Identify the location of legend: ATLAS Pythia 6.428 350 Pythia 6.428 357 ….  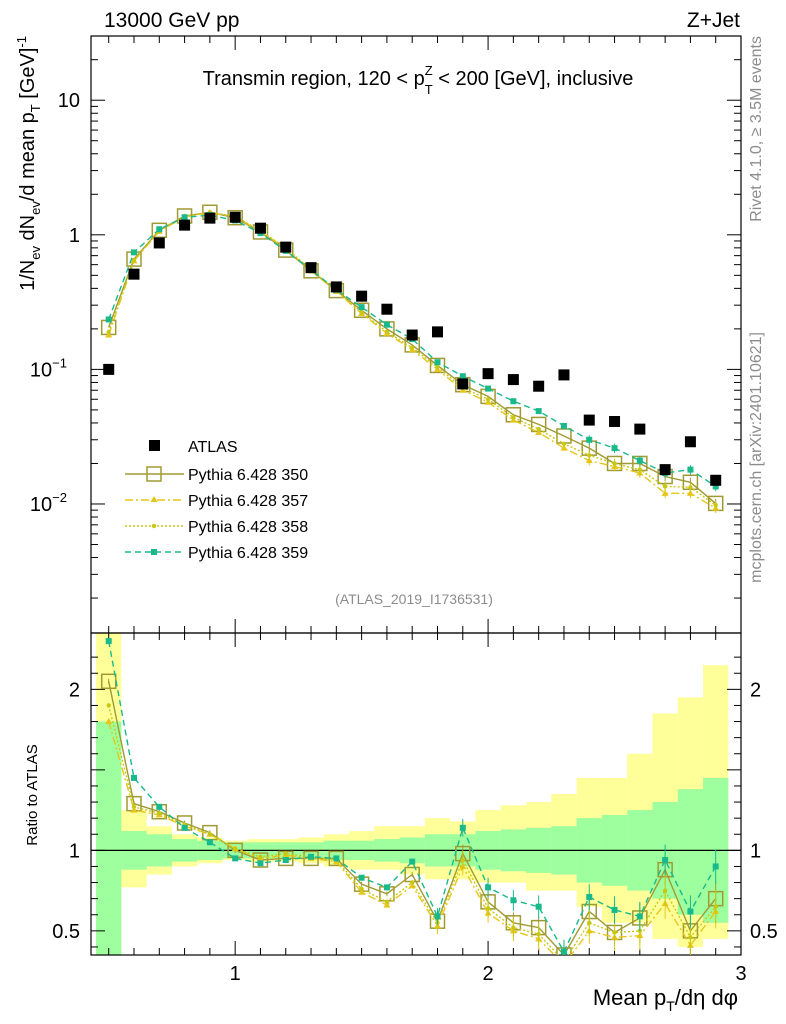
(216, 500).